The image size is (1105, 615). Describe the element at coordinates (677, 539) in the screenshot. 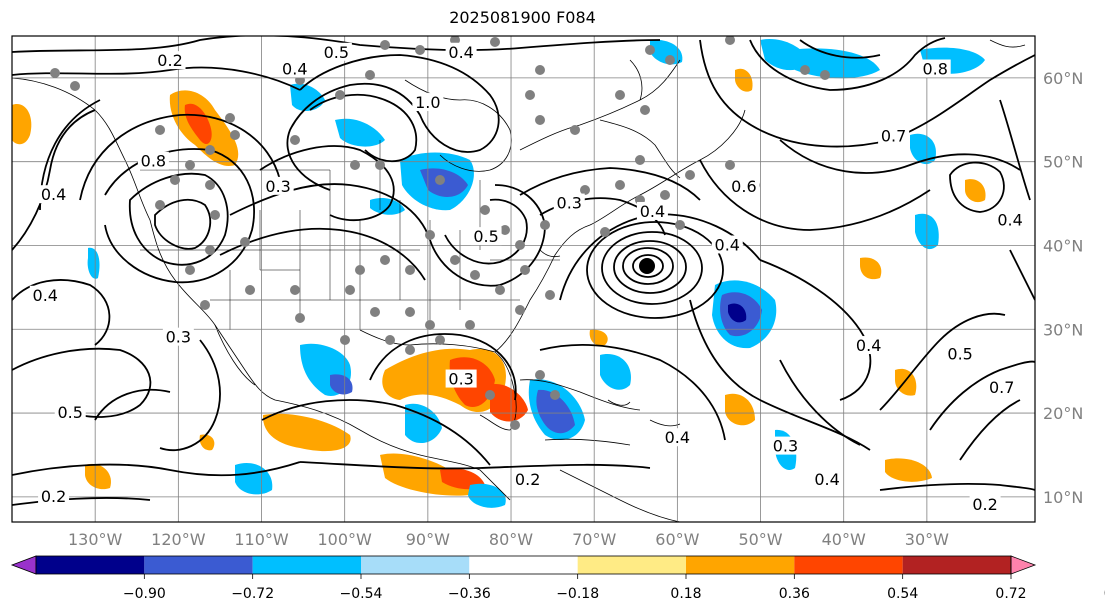

I see `lon-tick-label: 60°W` at that location.